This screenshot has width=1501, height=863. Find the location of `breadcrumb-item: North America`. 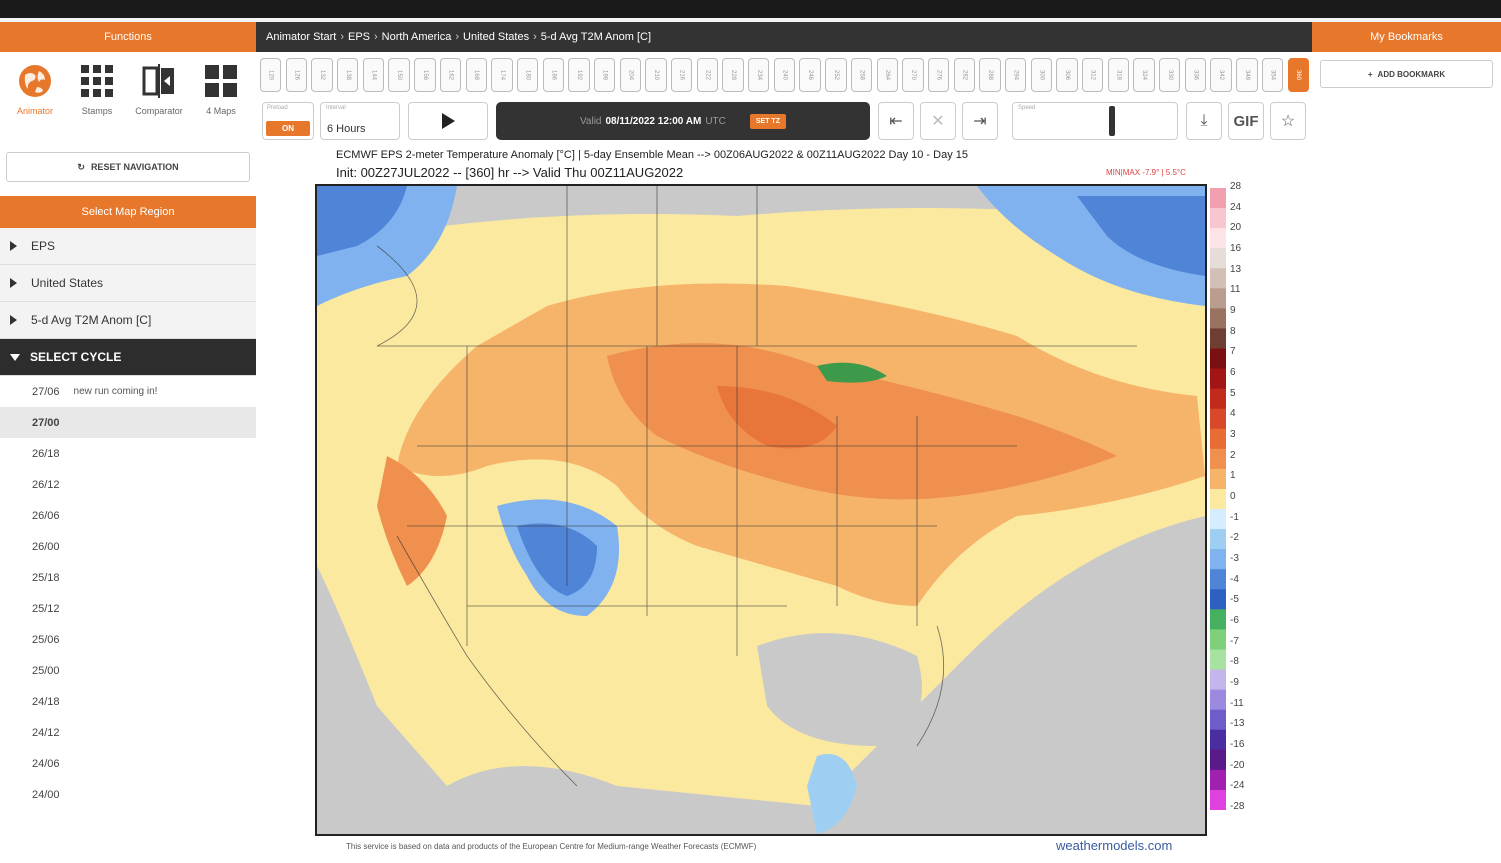

breadcrumb-item: North America is located at coordinates (416, 37).